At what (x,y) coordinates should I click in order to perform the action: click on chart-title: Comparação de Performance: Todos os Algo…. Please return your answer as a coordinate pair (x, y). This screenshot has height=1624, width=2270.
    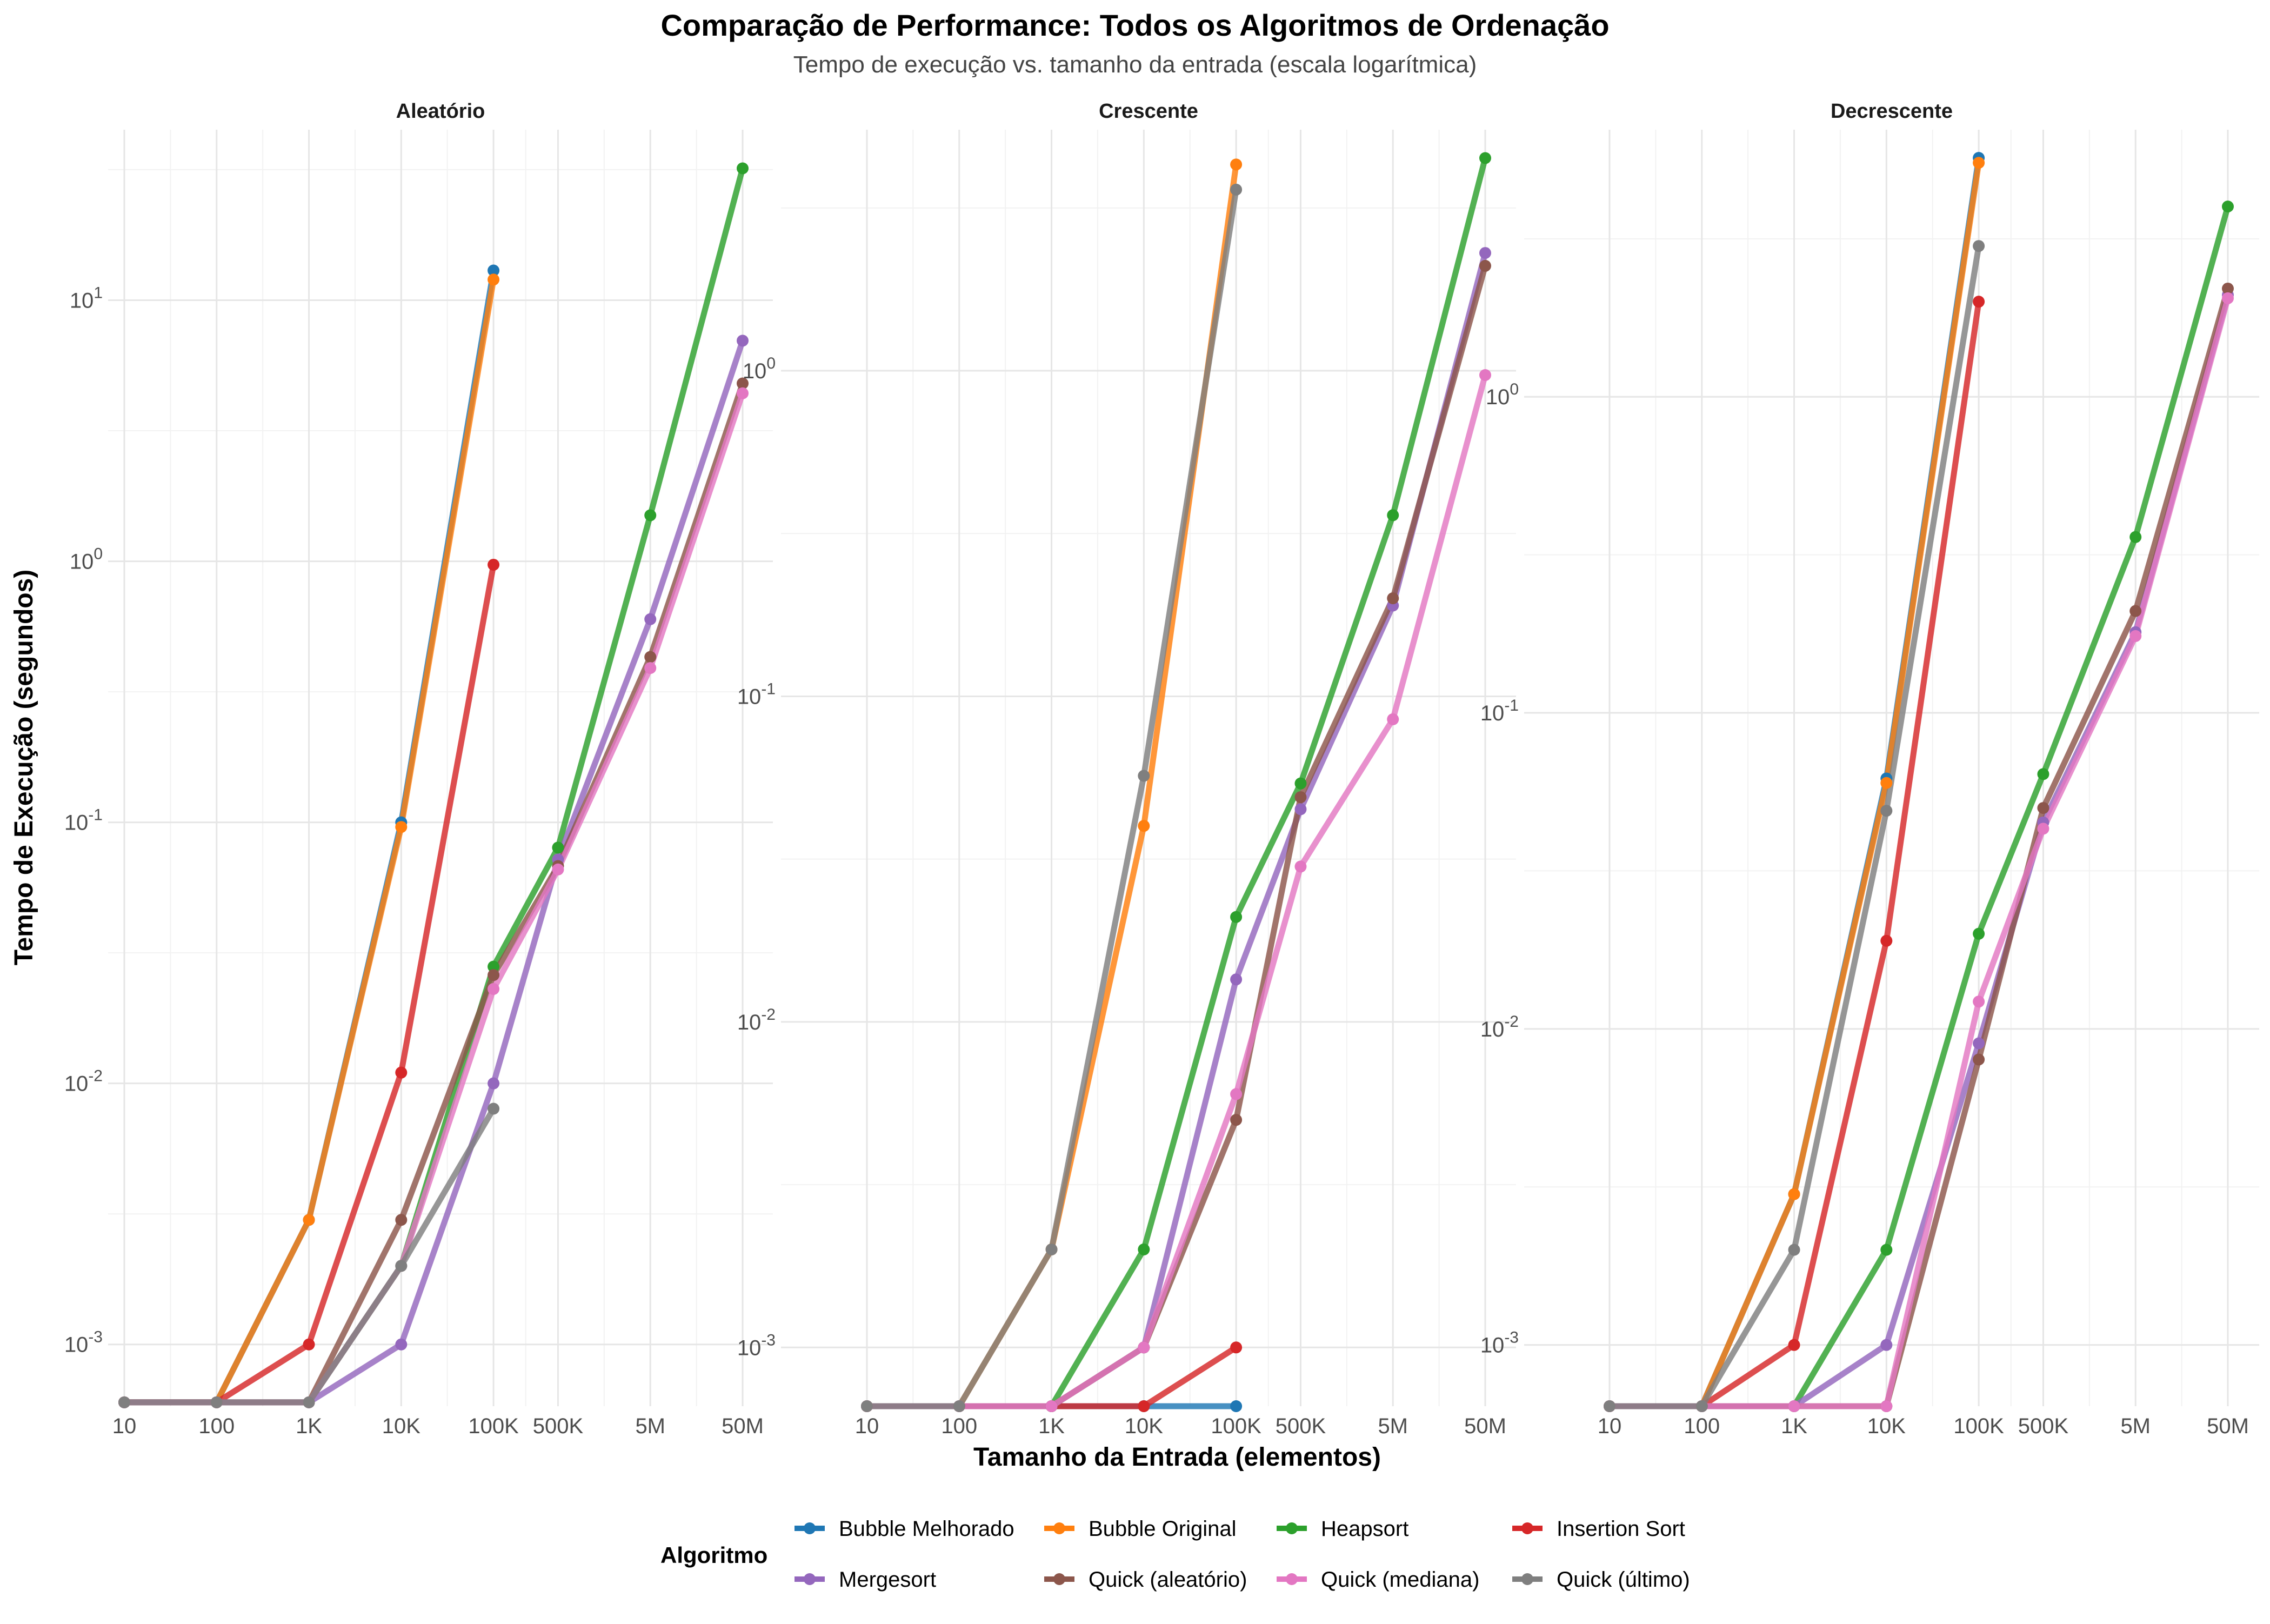
    Looking at the image, I should click on (1134, 25).